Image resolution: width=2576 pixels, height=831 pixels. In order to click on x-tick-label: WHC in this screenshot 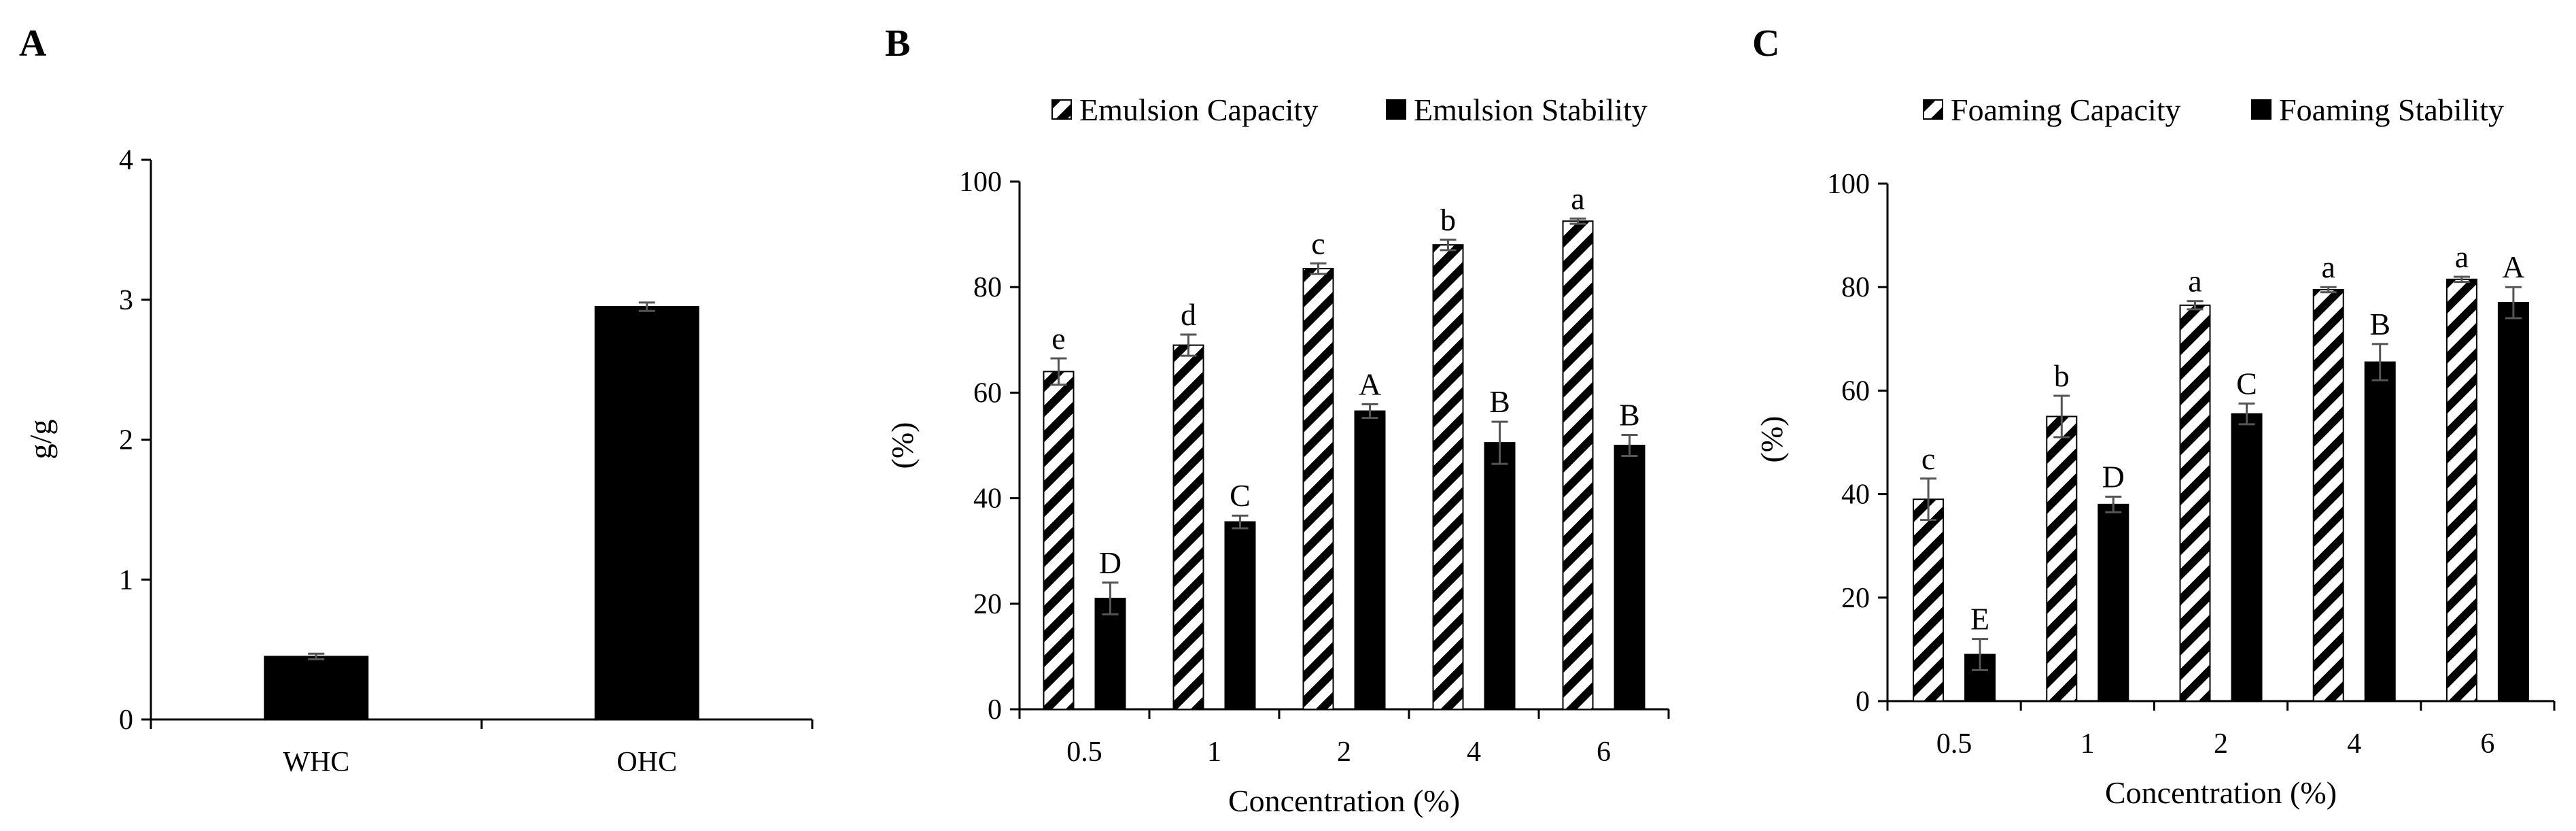, I will do `click(316, 763)`.